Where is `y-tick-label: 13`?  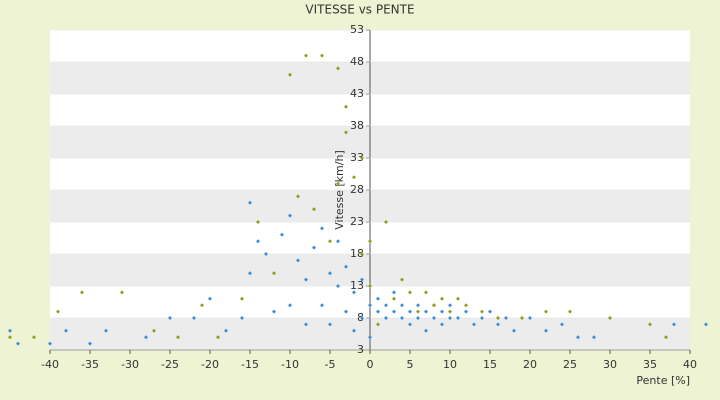
y-tick-label: 13 is located at coordinates (357, 285).